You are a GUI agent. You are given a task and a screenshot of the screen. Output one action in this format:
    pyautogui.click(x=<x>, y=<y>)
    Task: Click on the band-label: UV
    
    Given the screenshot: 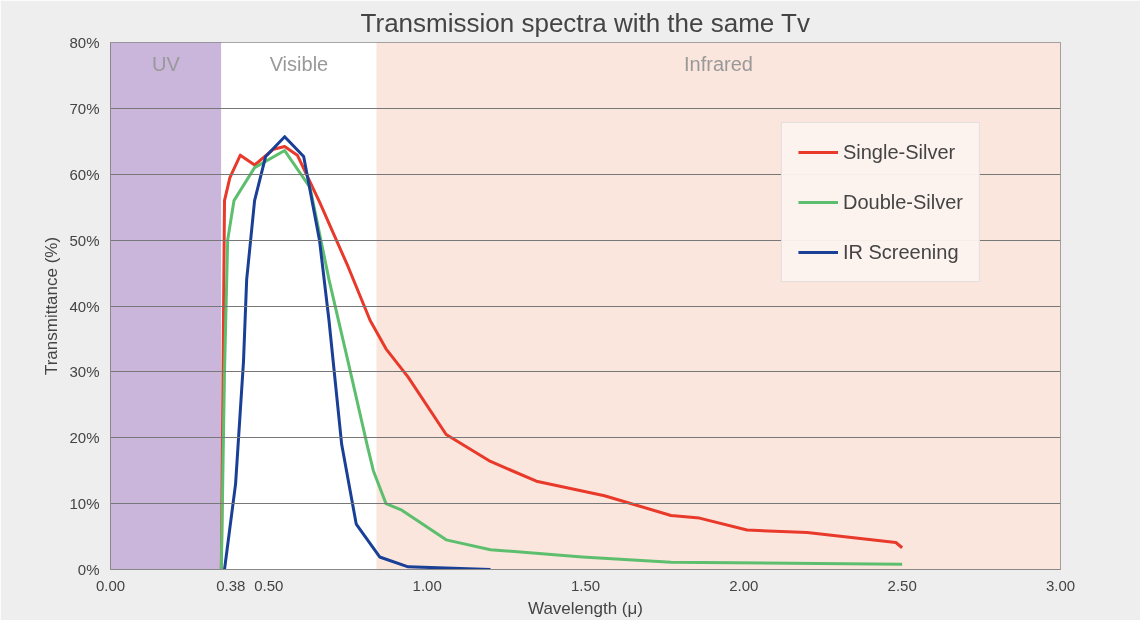 What is the action you would take?
    pyautogui.click(x=166, y=63)
    